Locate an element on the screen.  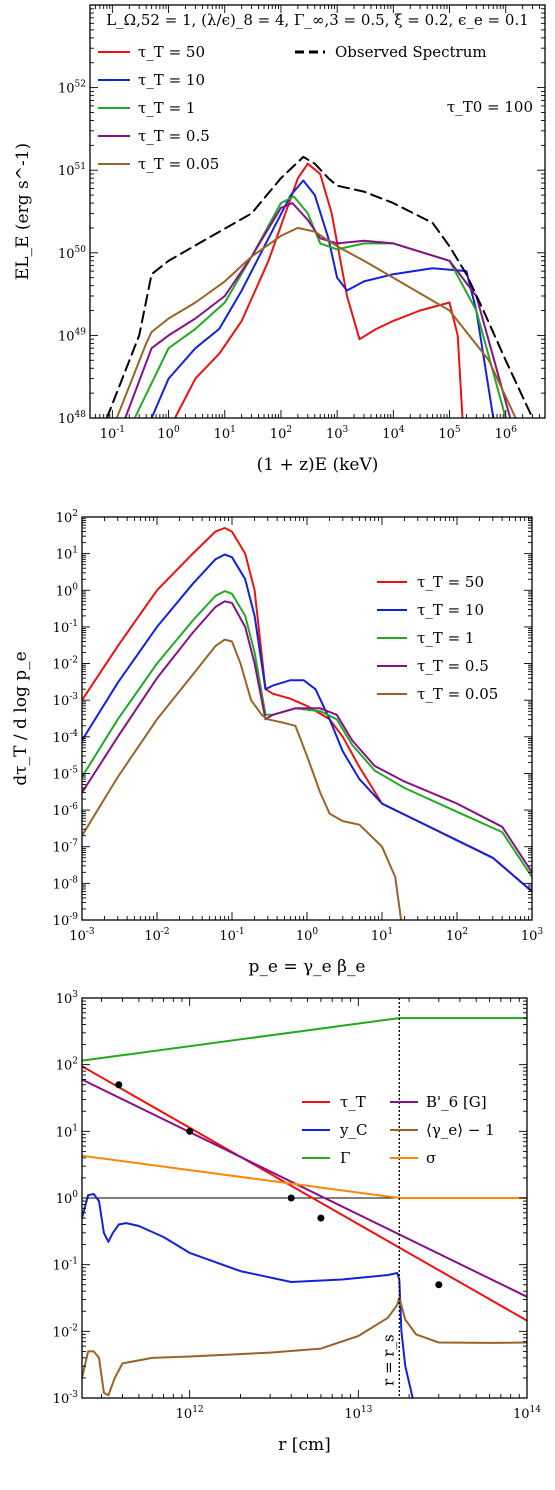
x-tick-label-exp: 12 is located at coordinates (197, 1410).